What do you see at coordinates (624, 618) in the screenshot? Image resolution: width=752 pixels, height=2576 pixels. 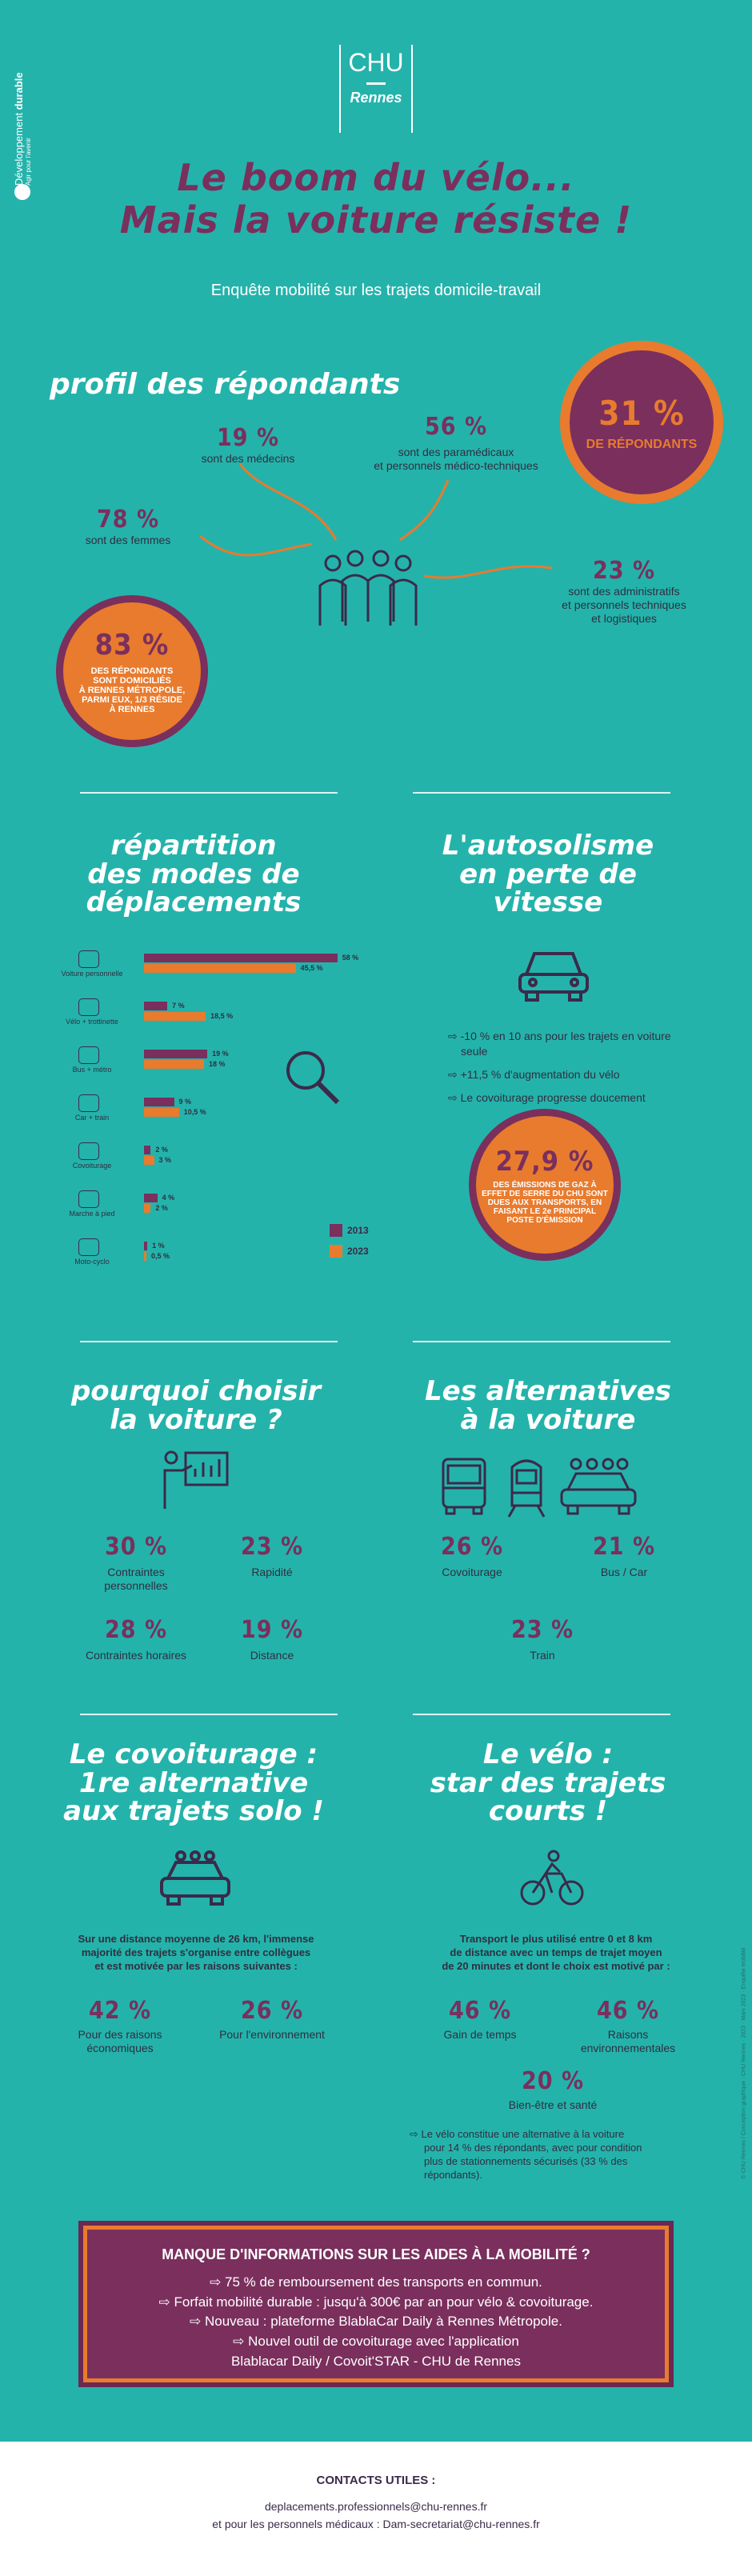 I see `admin-label-3: et logistiques` at bounding box center [624, 618].